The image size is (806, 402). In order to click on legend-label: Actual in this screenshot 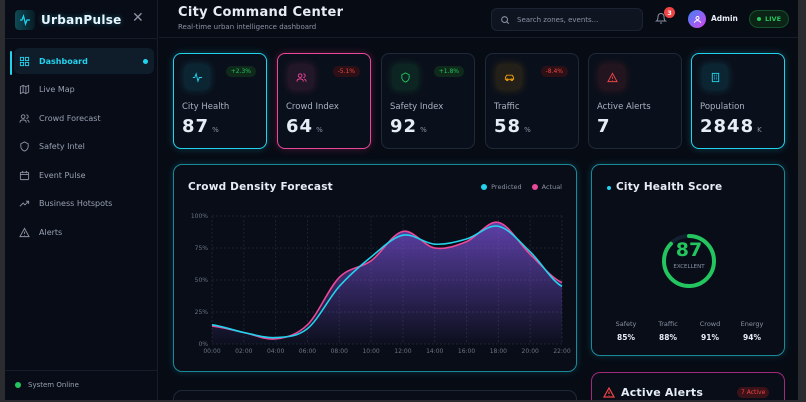, I will do `click(551, 187)`.